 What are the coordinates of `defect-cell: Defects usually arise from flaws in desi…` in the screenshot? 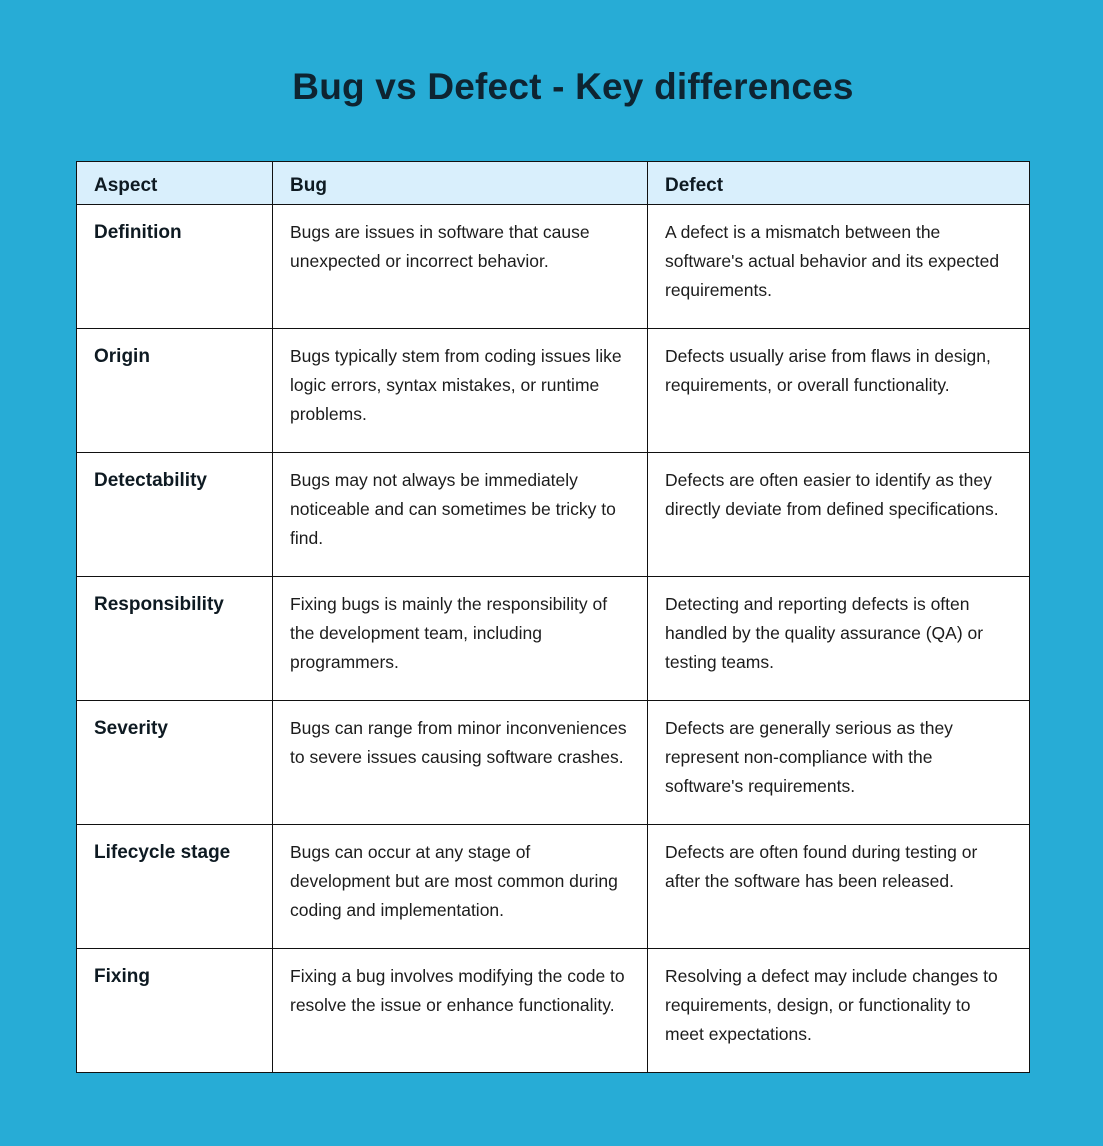 It's located at (838, 390).